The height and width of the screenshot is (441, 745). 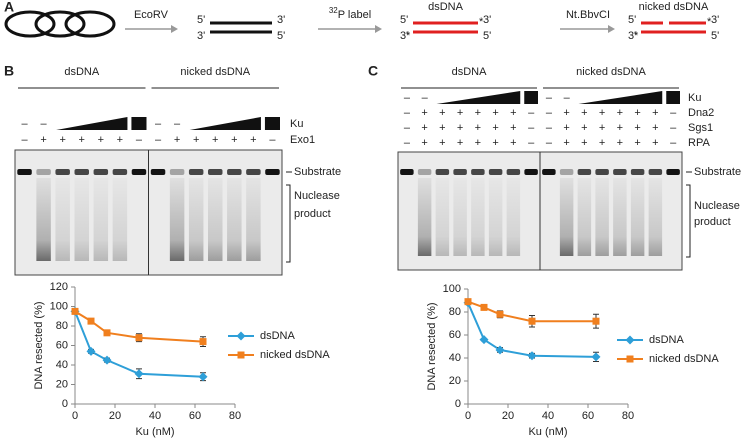 What do you see at coordinates (701, 113) in the screenshot?
I see `row-label: Dna2` at bounding box center [701, 113].